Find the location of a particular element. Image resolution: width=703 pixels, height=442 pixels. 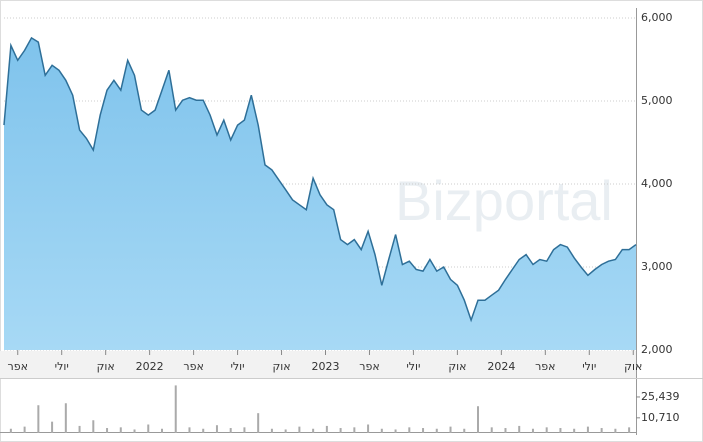

y-tick-label: 3,000 is located at coordinates (657, 266).